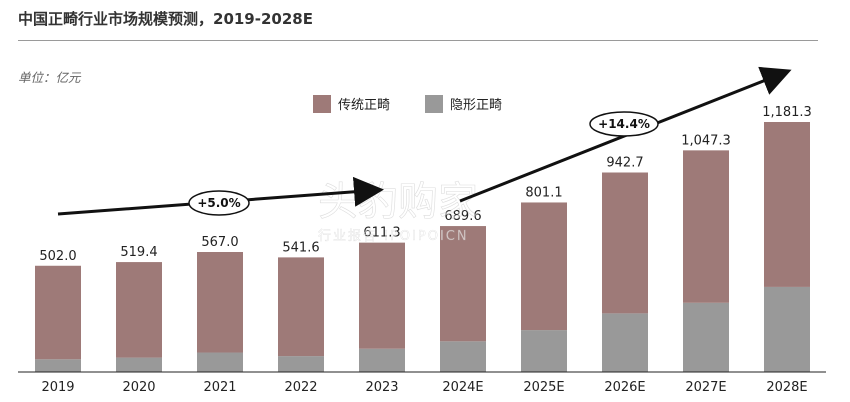 The width and height of the screenshot is (850, 402). Describe the element at coordinates (462, 216) in the screenshot. I see `total-label-2024E: 689.6` at that location.